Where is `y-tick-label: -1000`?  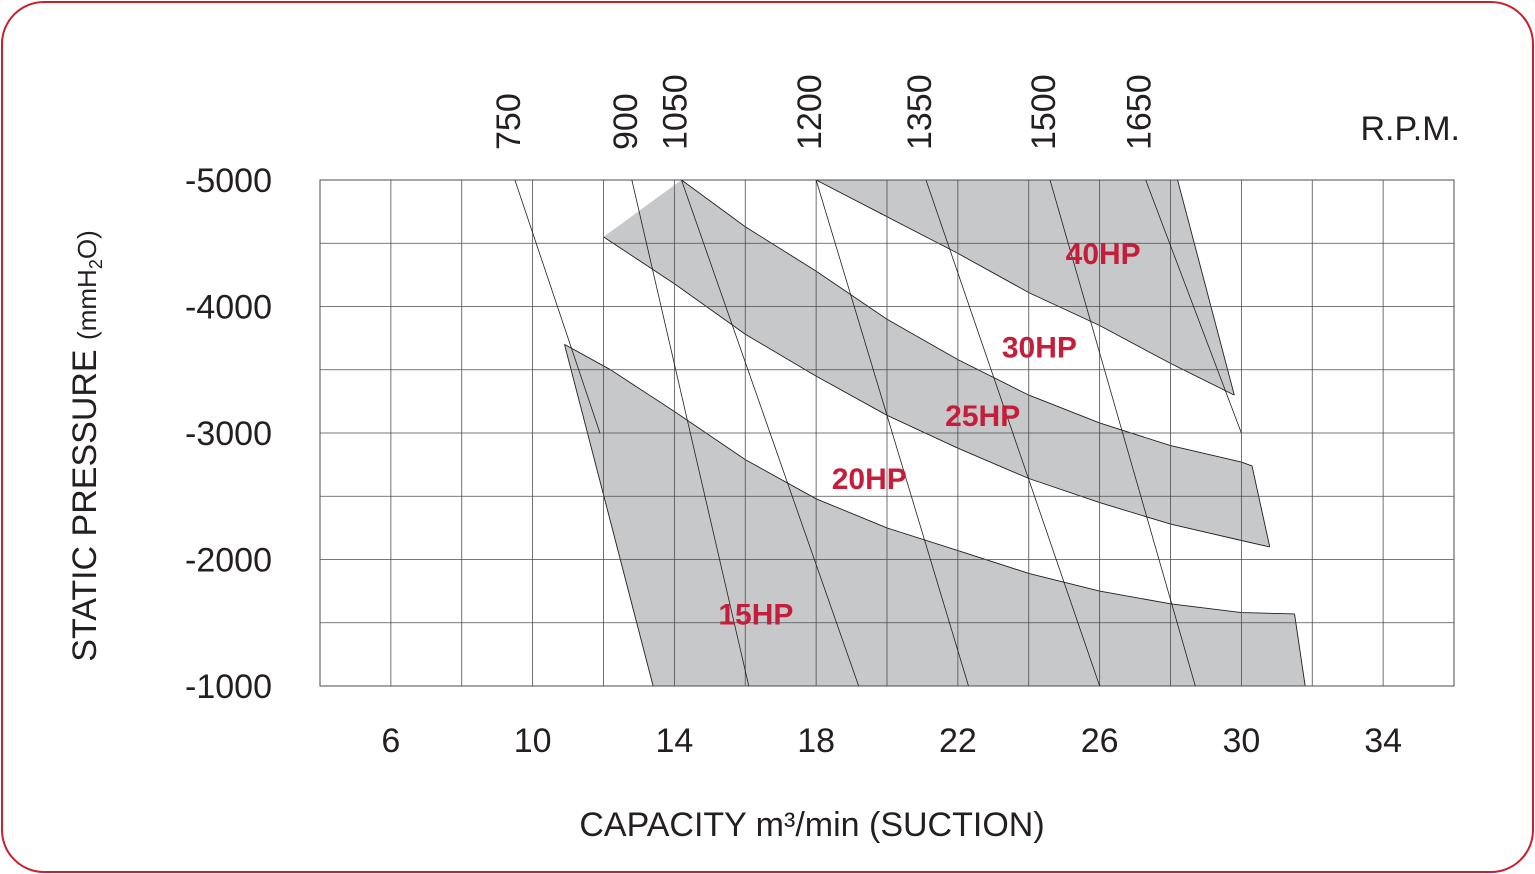 y-tick-label: -1000 is located at coordinates (228, 687).